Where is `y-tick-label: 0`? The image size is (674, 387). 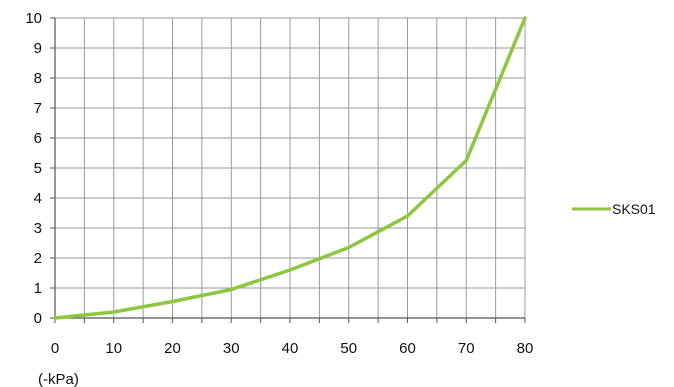
y-tick-label: 0 is located at coordinates (38, 318).